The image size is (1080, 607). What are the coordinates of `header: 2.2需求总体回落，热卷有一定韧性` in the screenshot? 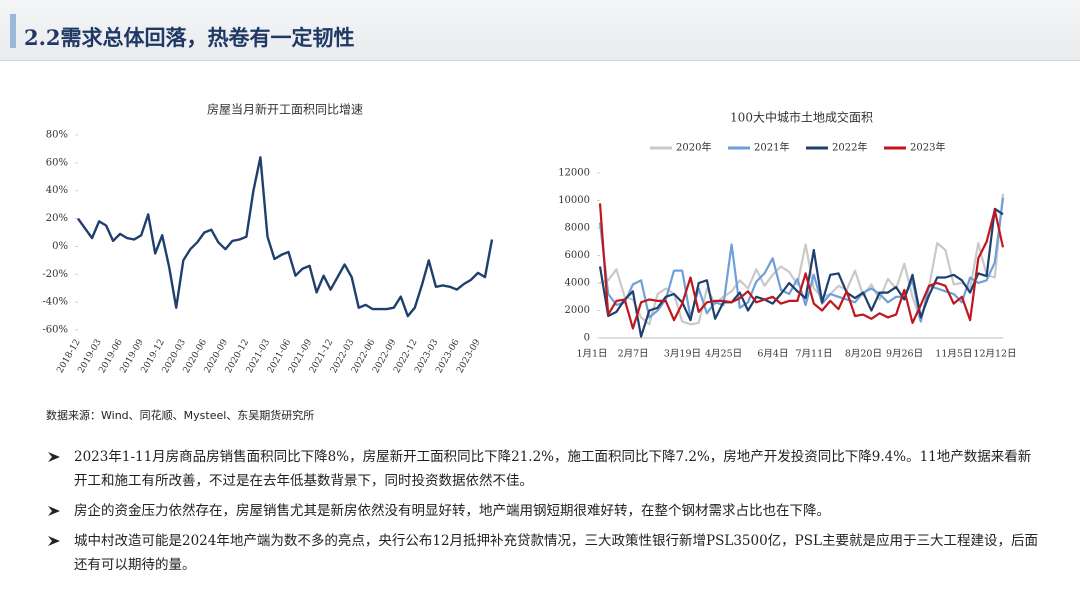 It's located at (540, 30).